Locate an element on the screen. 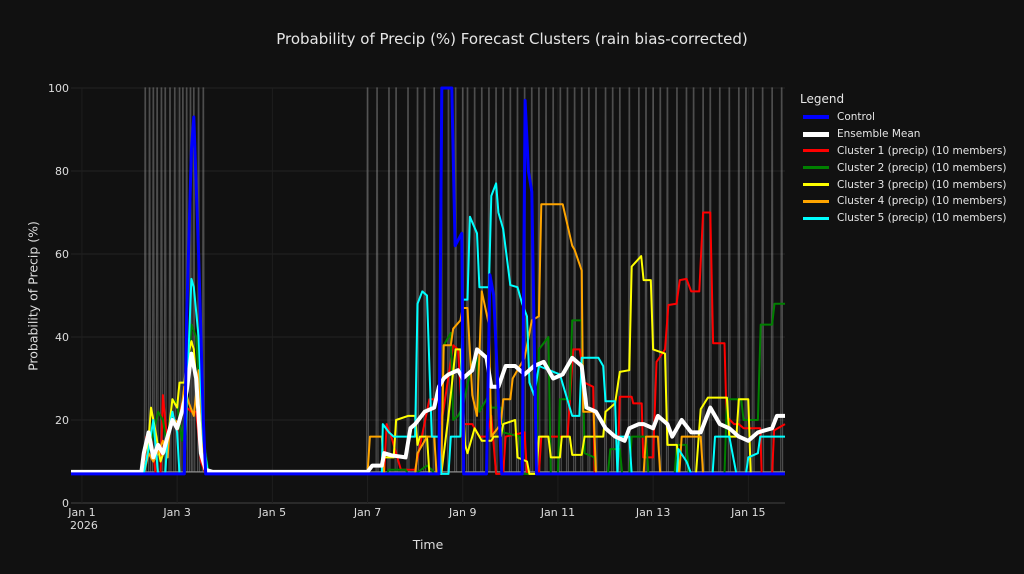 Image resolution: width=1024 pixels, height=574 pixels. y-tick-label: 40 is located at coordinates (62, 337).